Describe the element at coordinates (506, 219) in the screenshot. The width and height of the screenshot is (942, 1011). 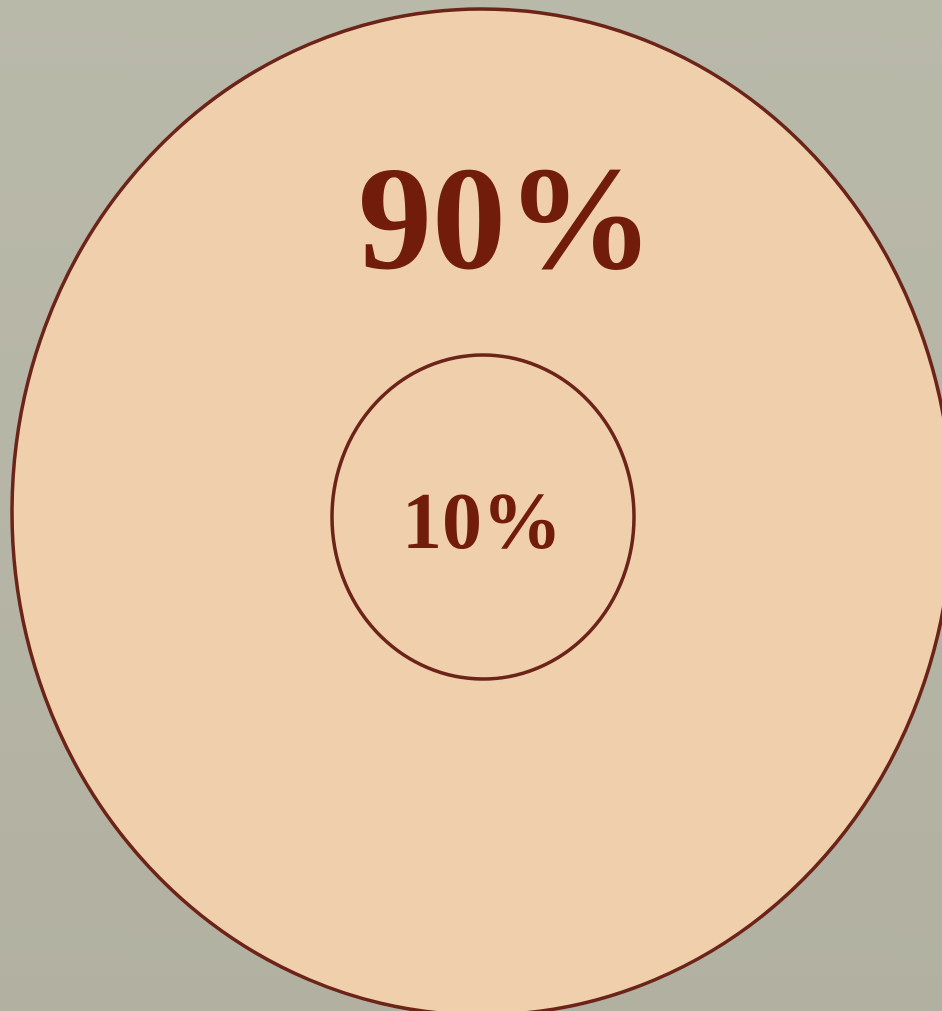
I see `outer-circle-label: 90%` at that location.